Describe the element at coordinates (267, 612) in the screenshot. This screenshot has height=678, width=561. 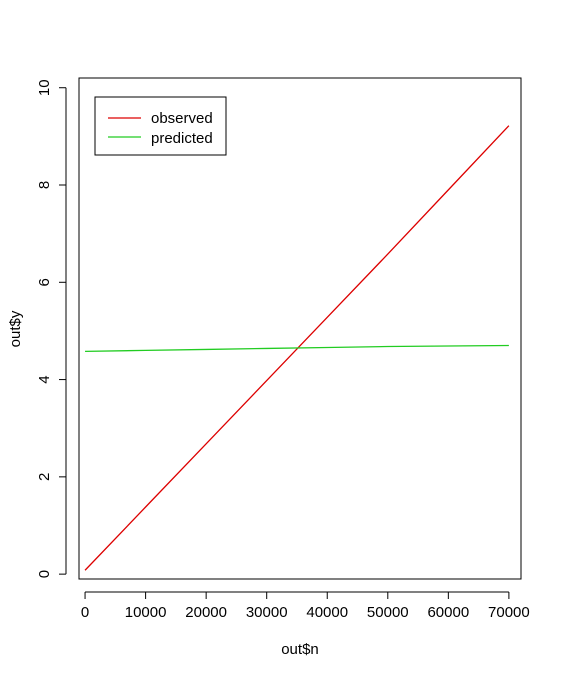
I see `x-tick-label: 30000` at that location.